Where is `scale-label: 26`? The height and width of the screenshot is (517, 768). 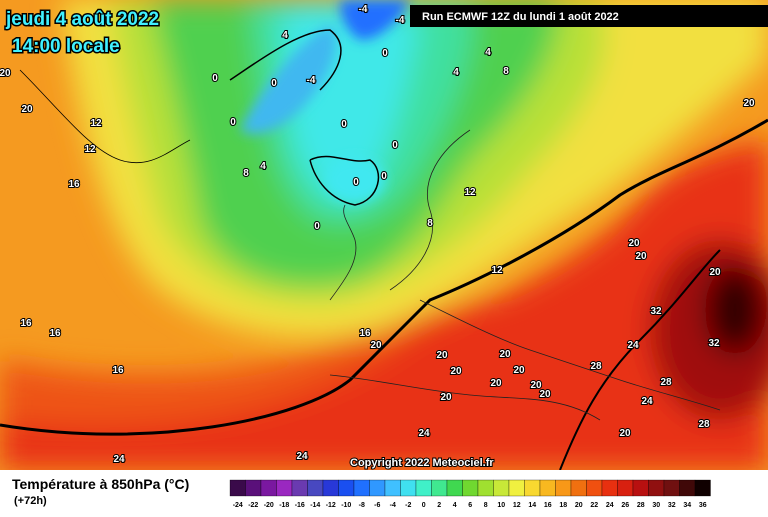 scale-label: 26 is located at coordinates (625, 505).